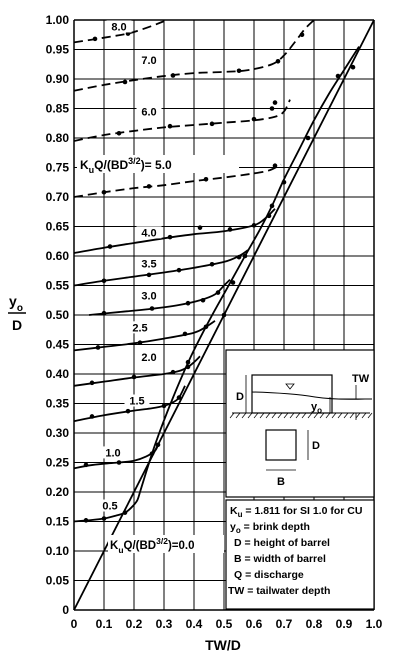 The width and height of the screenshot is (403, 659). Describe the element at coordinates (254, 624) in the screenshot. I see `x-tick-label: 0.6` at that location.